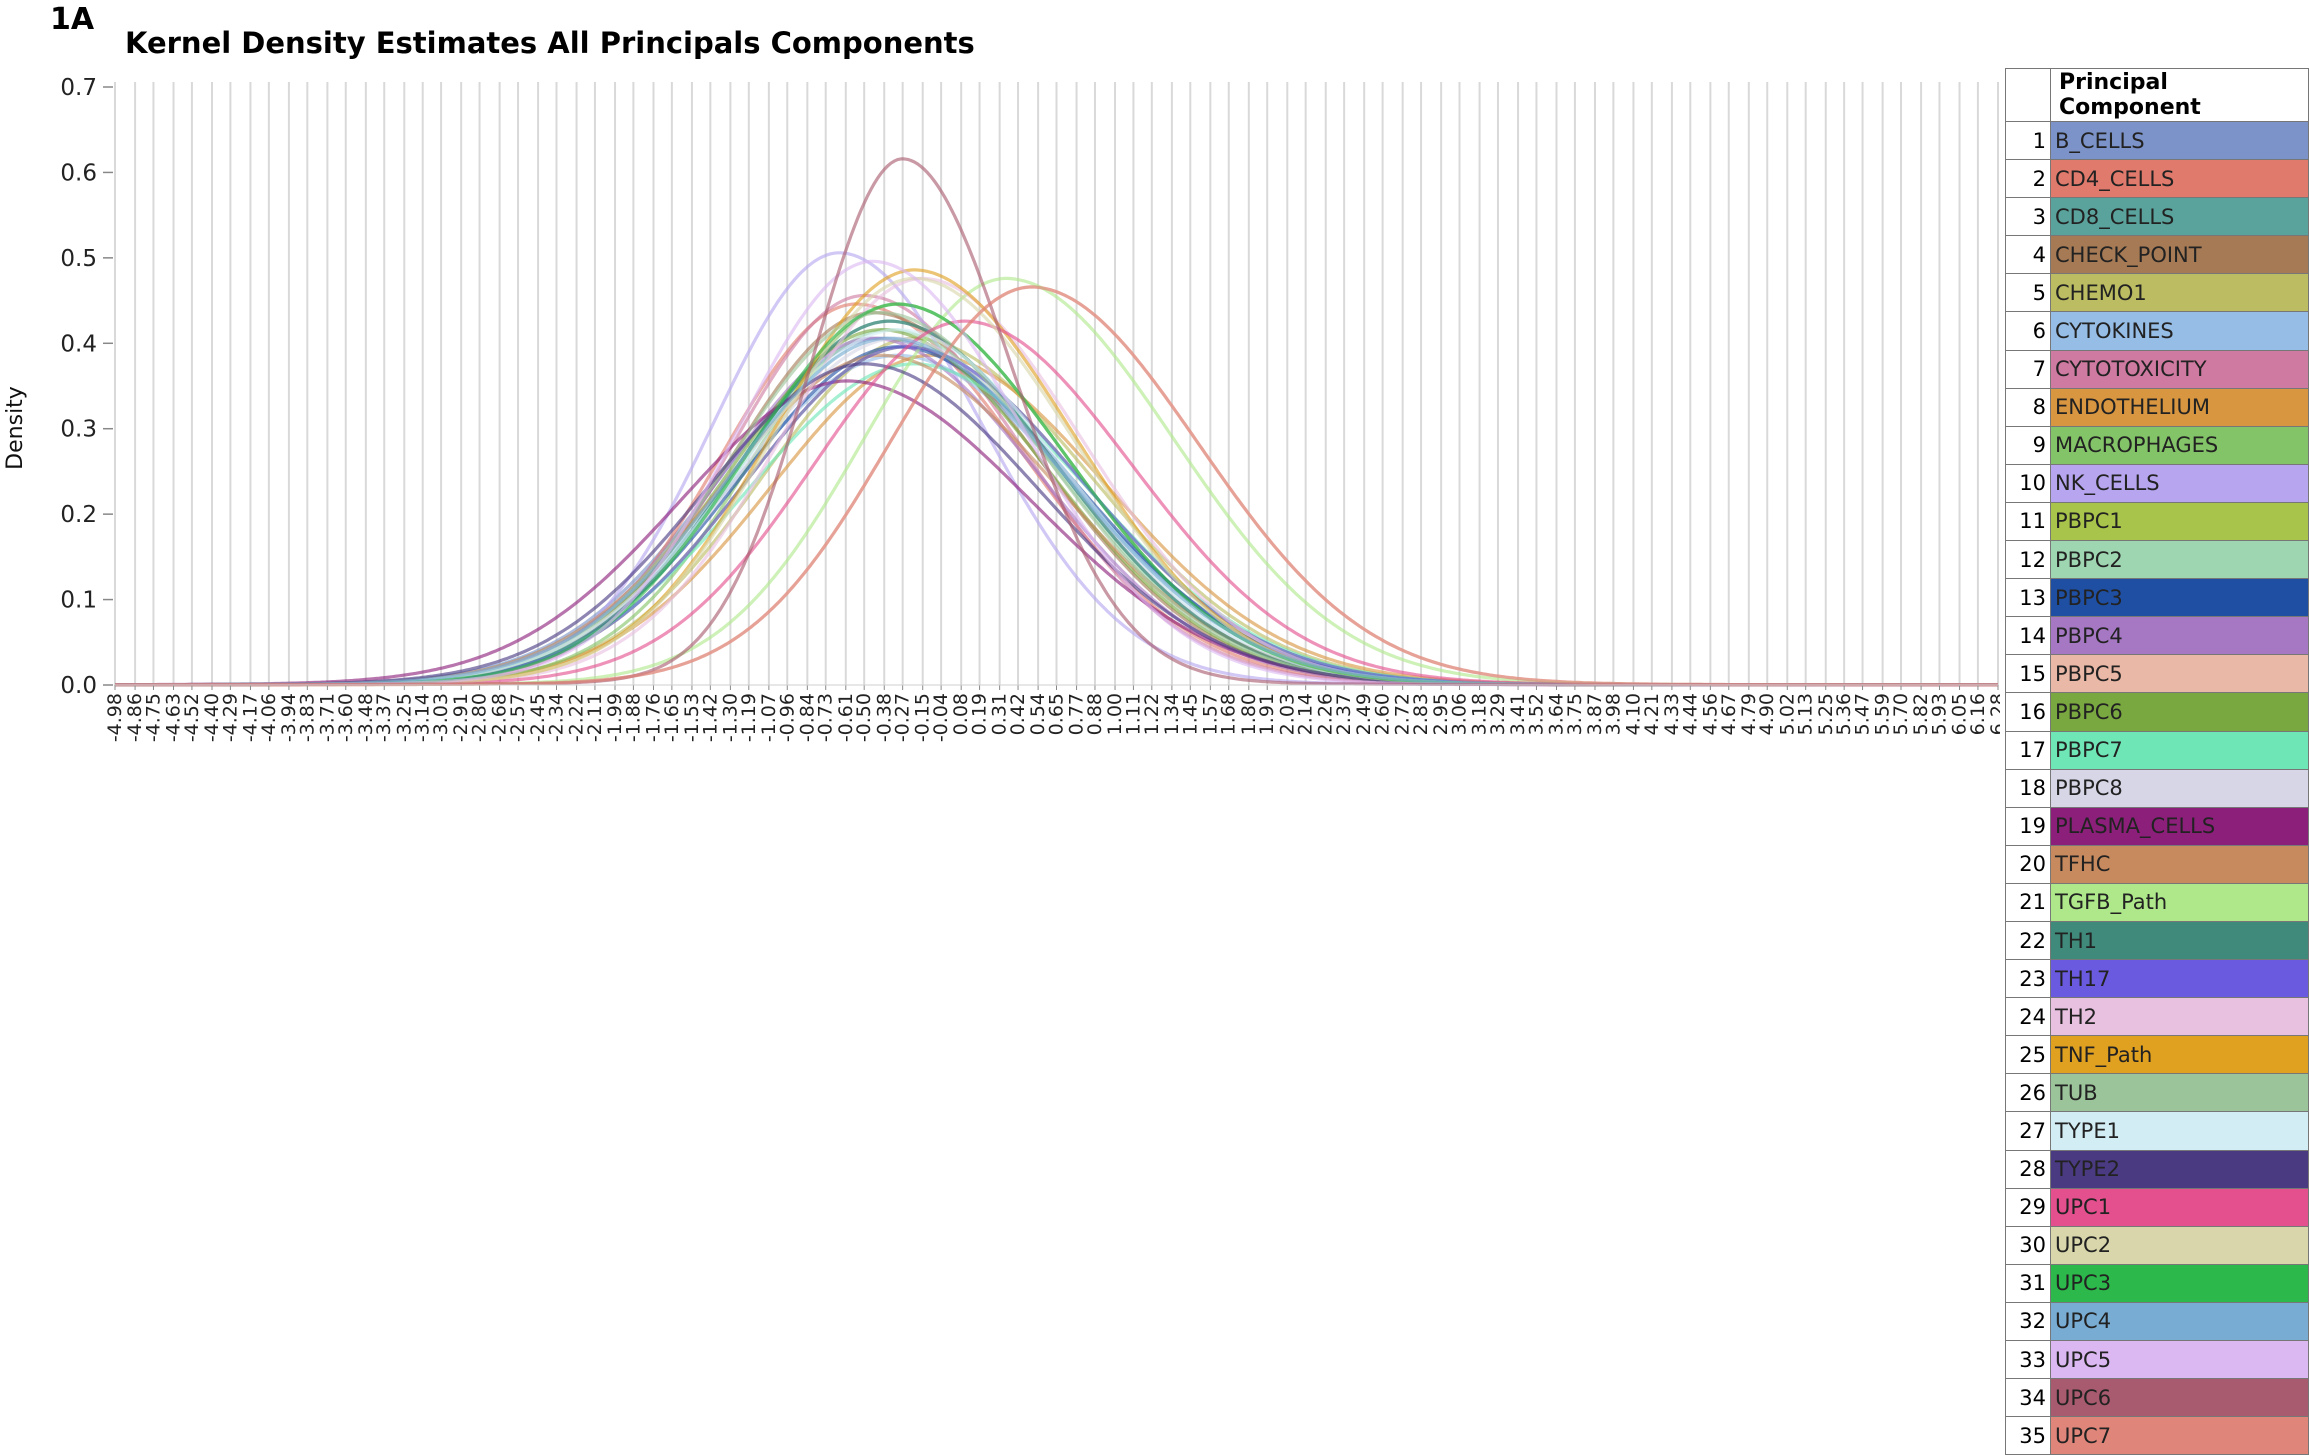 The width and height of the screenshot is (2309, 1455). What do you see at coordinates (72, 19) in the screenshot?
I see `panel-label: 1A` at bounding box center [72, 19].